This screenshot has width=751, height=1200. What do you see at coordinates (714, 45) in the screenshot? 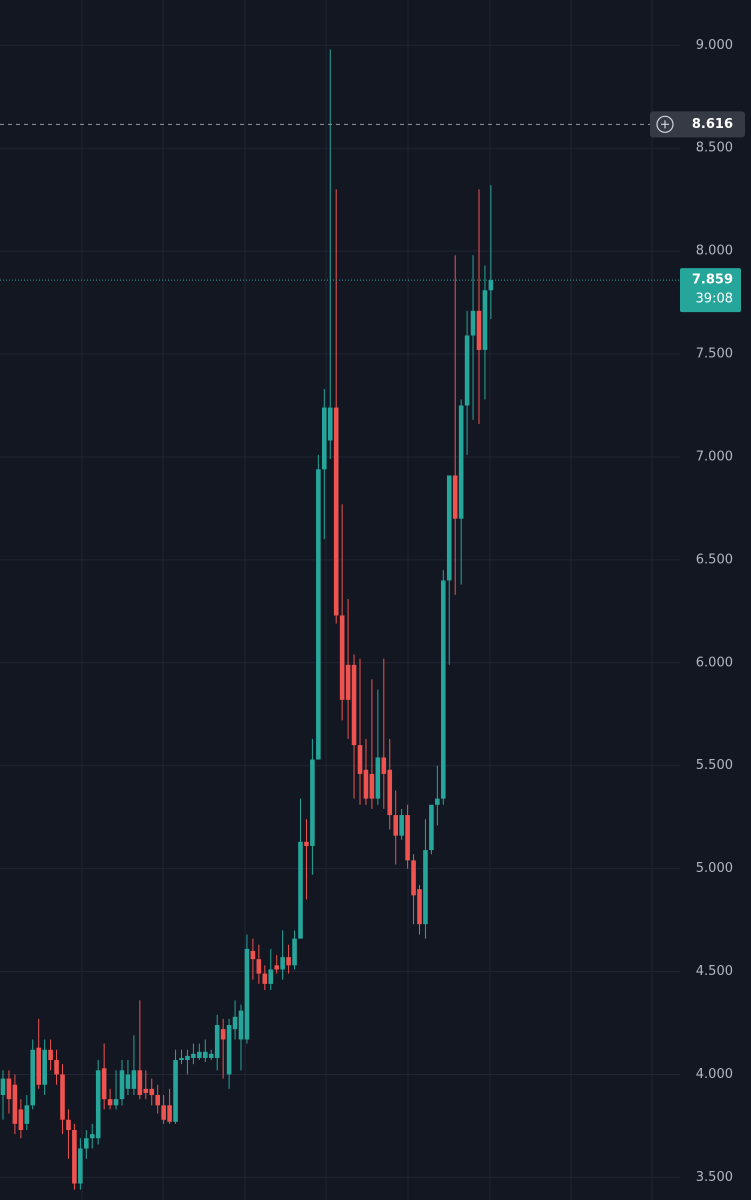
I see `y-tick-label: 9.000` at bounding box center [714, 45].